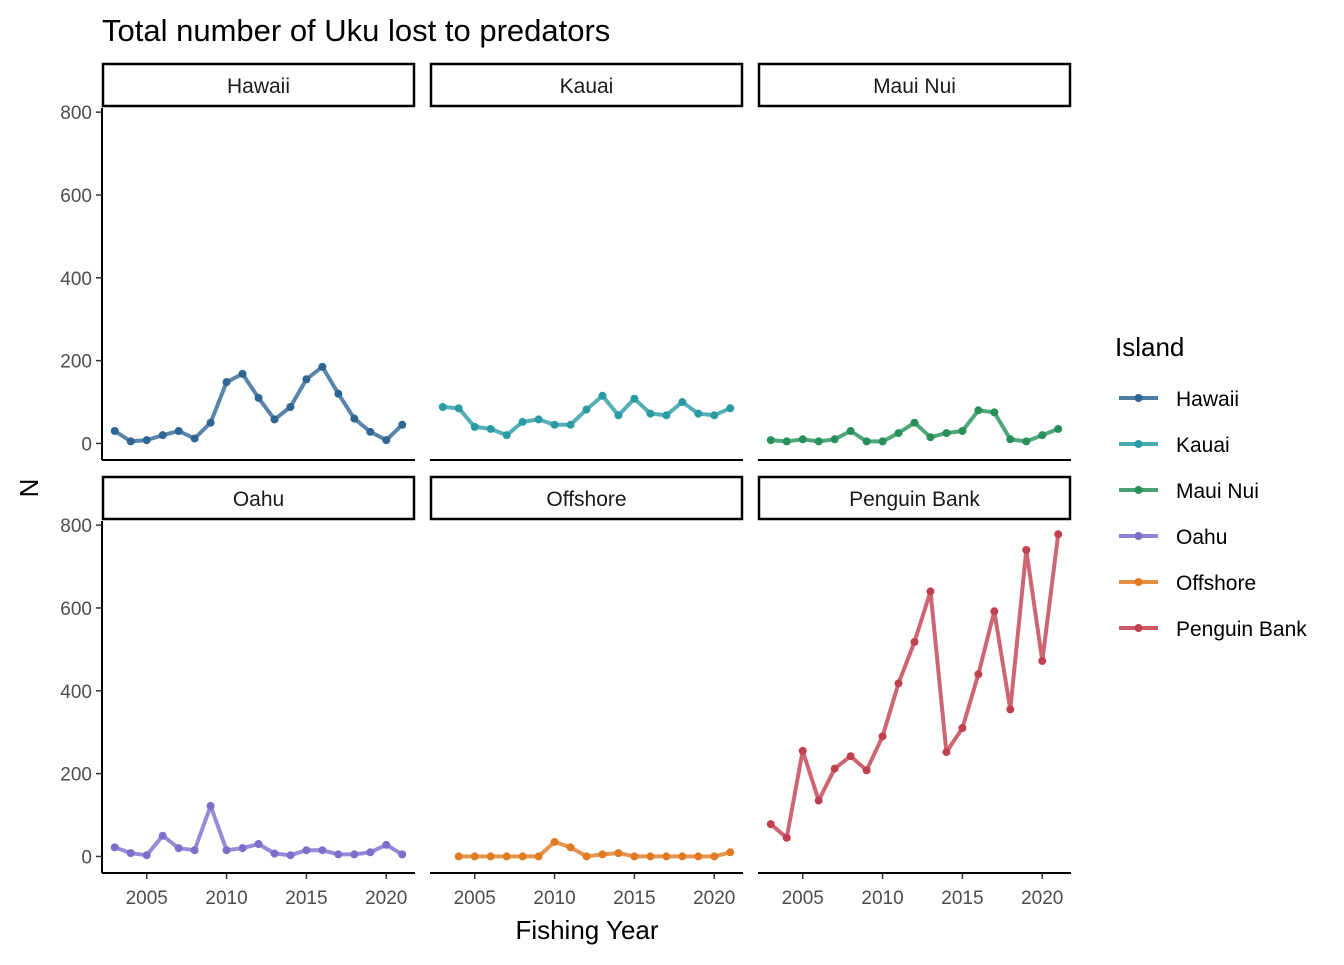 The image size is (1344, 965). I want to click on facet-oahu: Oahu 0 200 400 600 800 2005 2010 2015 2020, so click(238, 692).